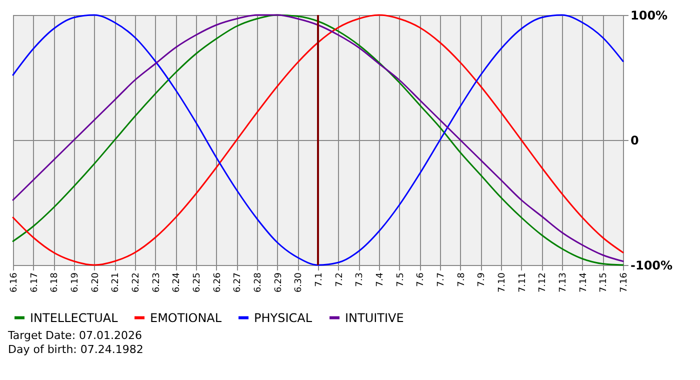 This screenshot has width=700, height=380. I want to click on x-tick-label: 7.2, so click(339, 279).